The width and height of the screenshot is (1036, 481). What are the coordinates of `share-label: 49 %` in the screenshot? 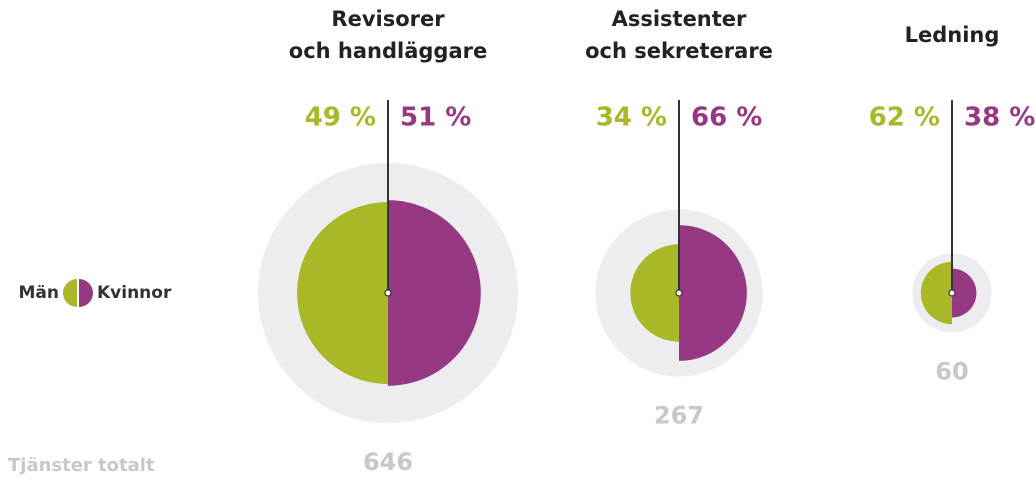 It's located at (340, 118).